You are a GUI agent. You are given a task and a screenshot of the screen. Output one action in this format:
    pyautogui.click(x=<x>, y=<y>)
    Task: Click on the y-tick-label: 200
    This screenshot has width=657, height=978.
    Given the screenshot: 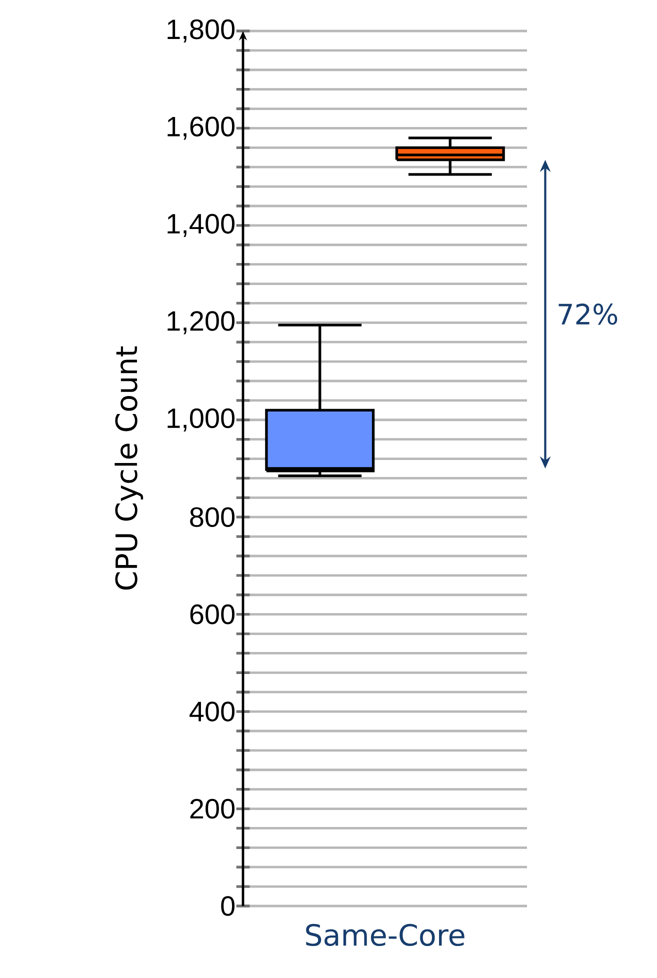 What is the action you would take?
    pyautogui.click(x=212, y=808)
    